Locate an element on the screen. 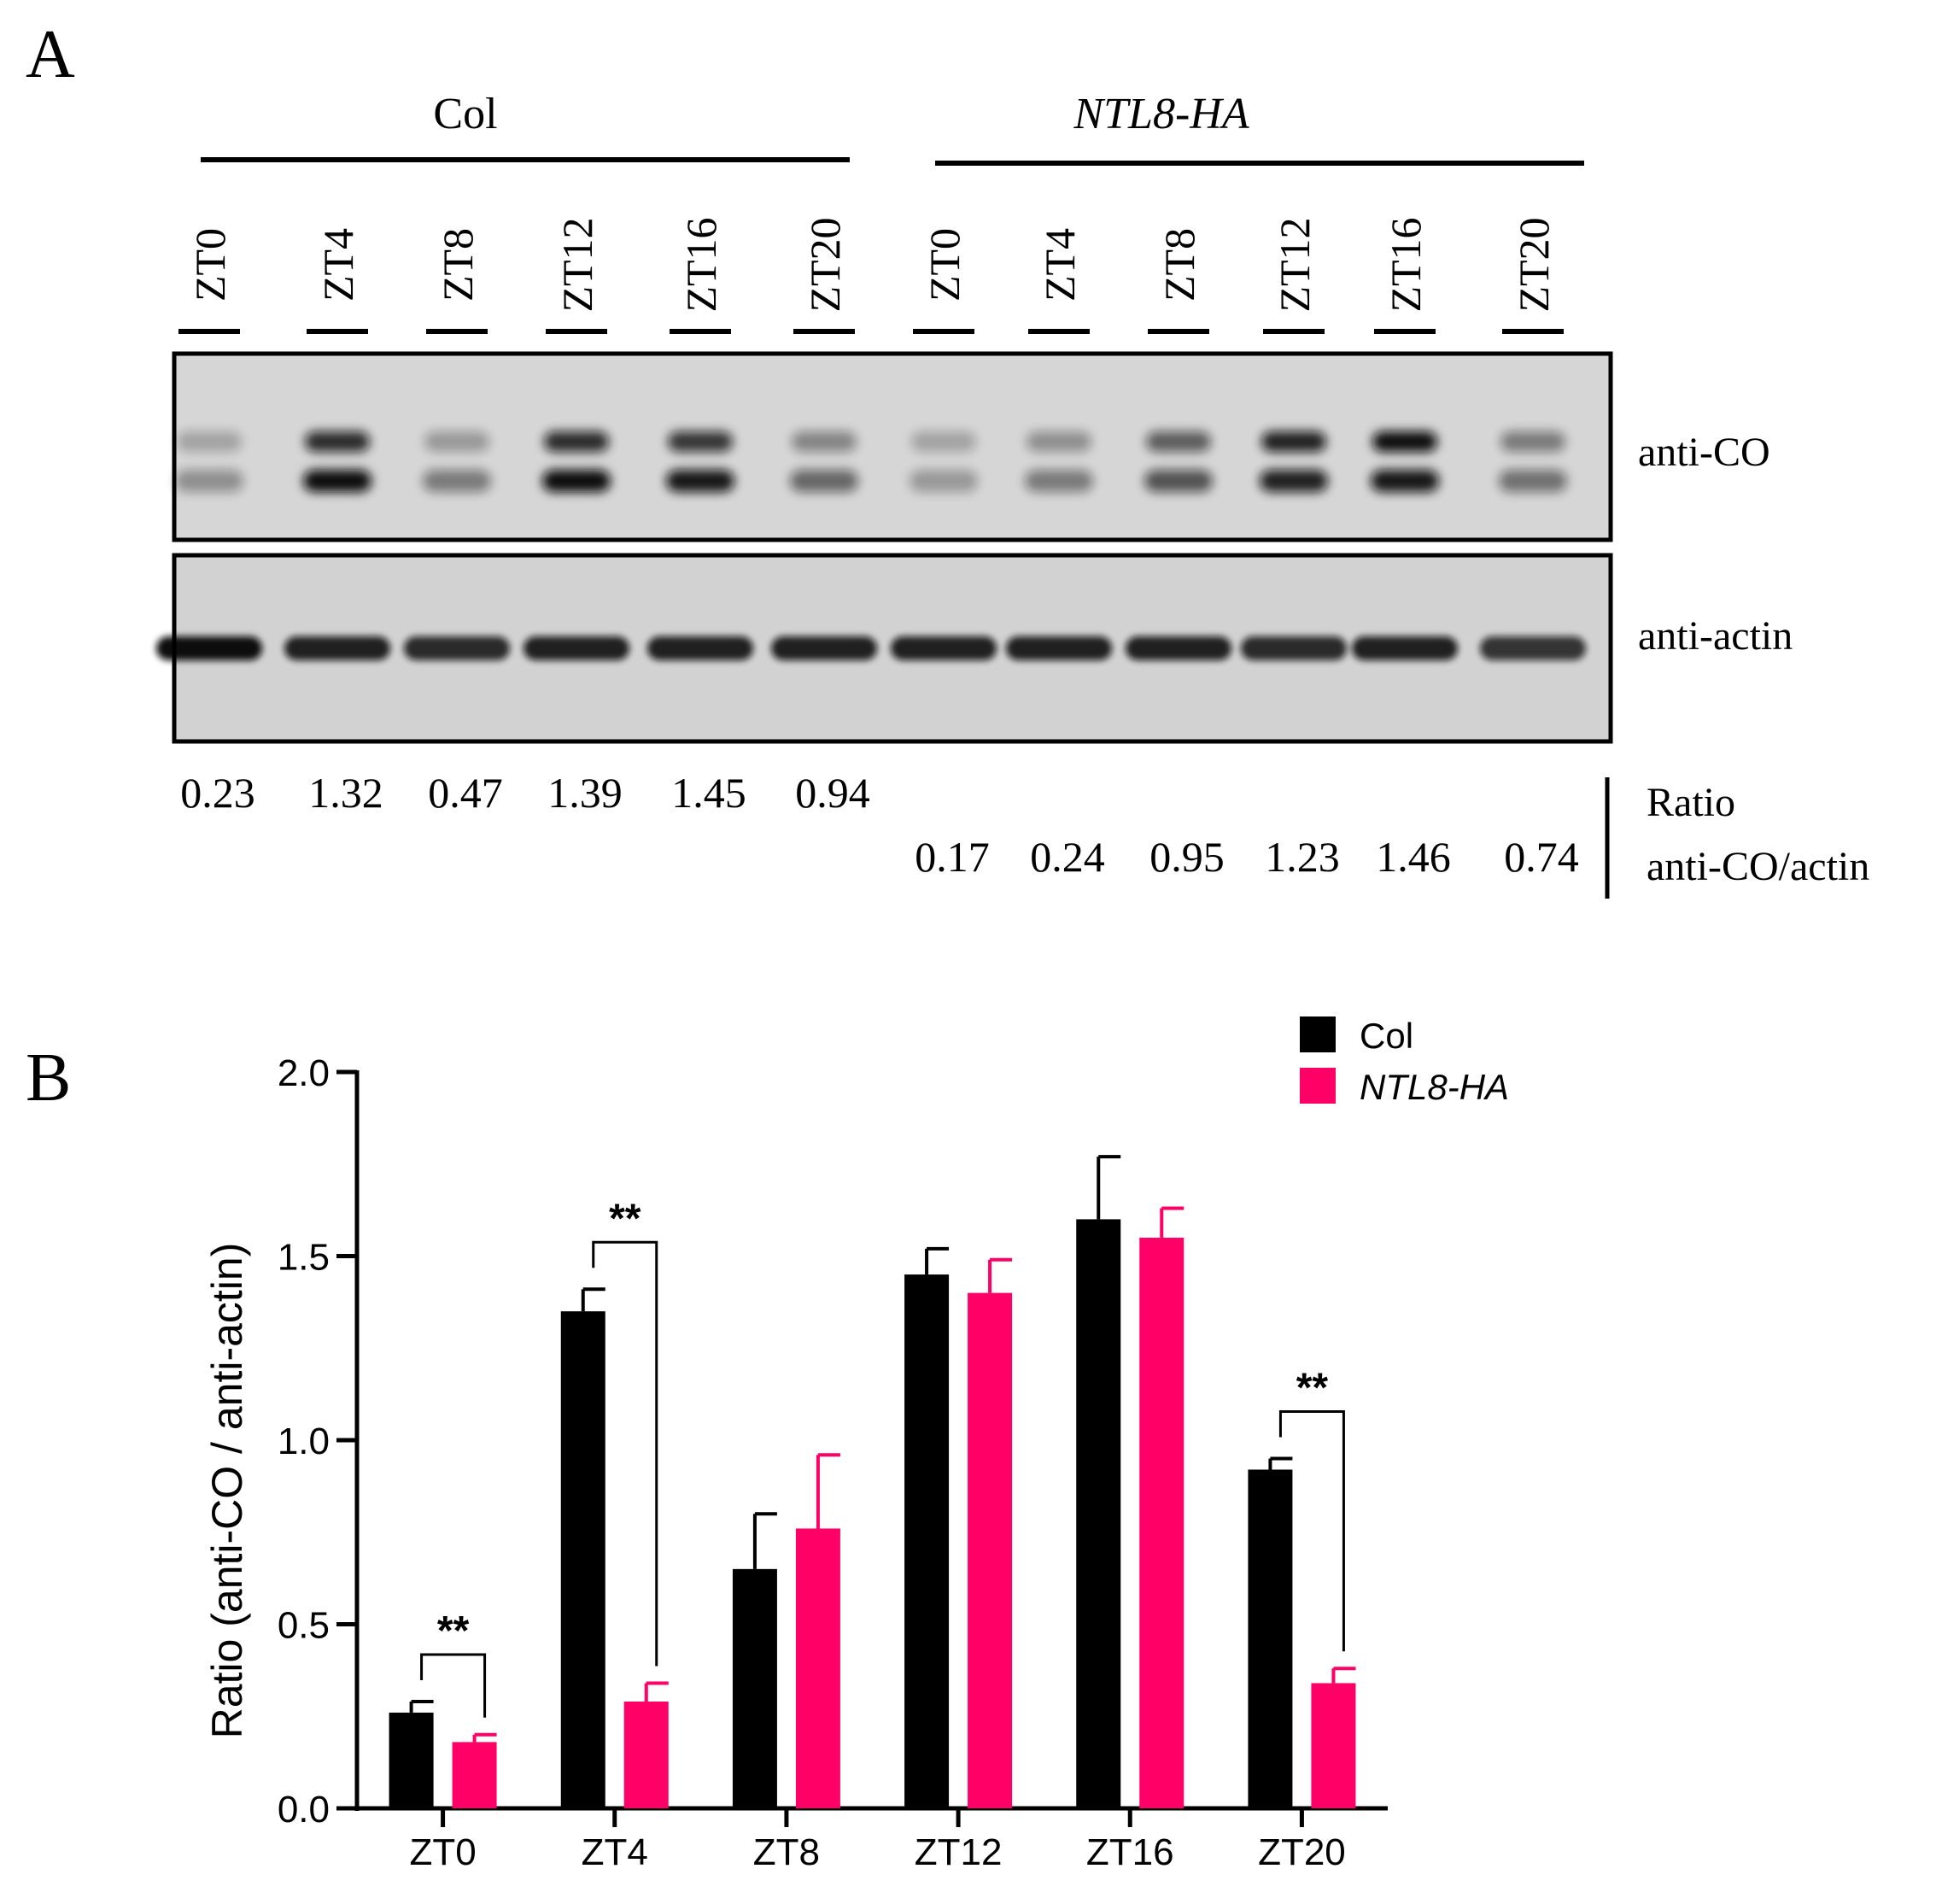 This screenshot has height=1904, width=1942. ratio-title-line1: Ratio is located at coordinates (1691, 802).